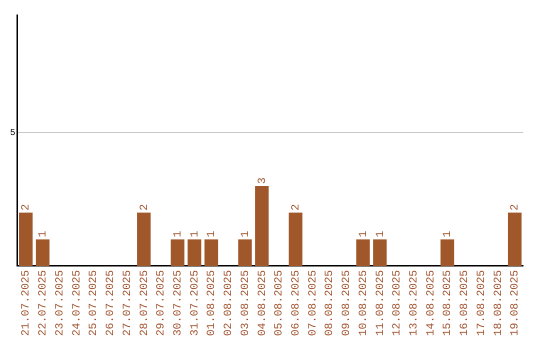  Describe the element at coordinates (330, 303) in the screenshot. I see `x-tick-label: 08.08.2025` at that location.